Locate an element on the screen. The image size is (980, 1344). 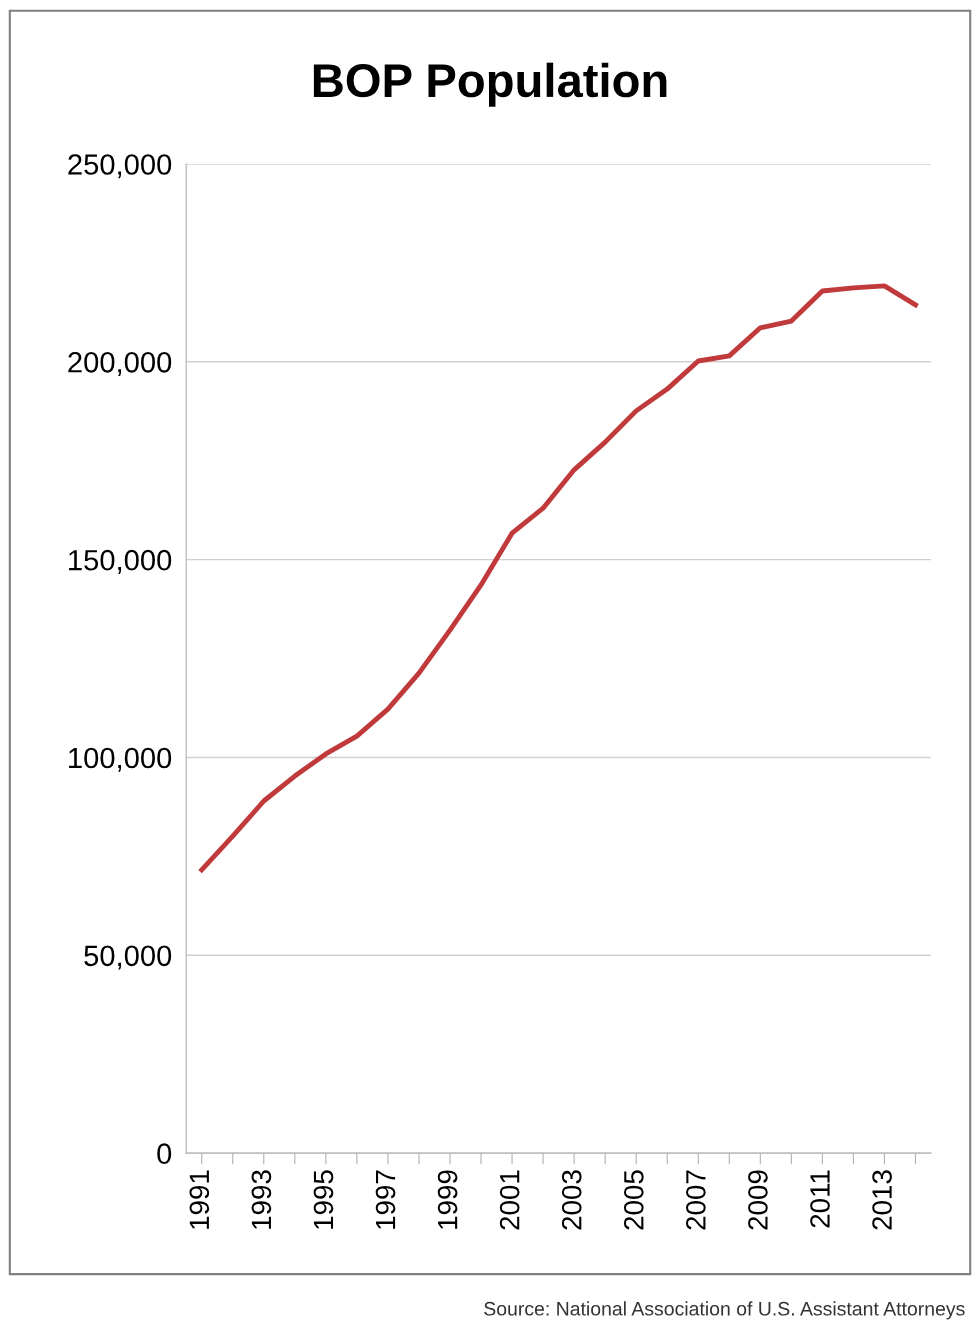
chart-title: BOP Population is located at coordinates (490, 84).